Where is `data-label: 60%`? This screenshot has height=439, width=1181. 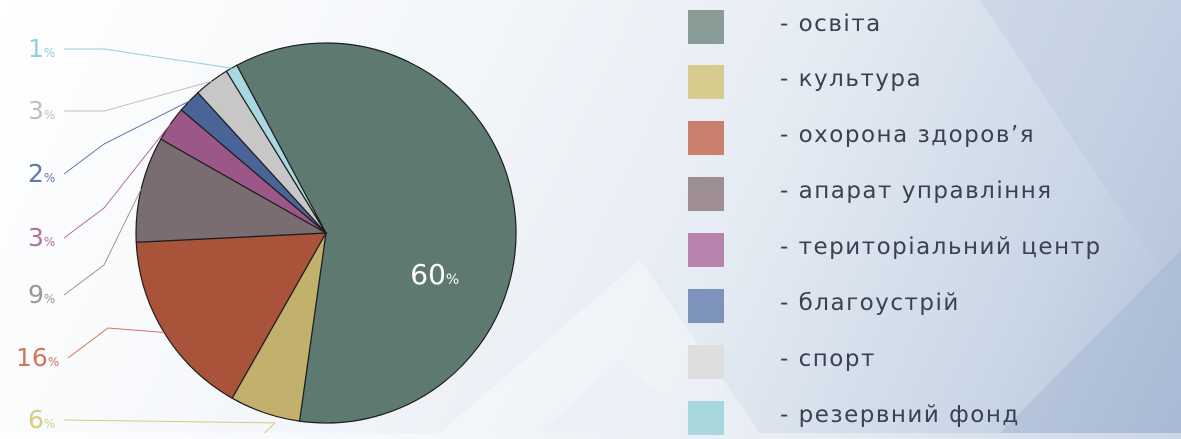 data-label: 60% is located at coordinates (434, 274).